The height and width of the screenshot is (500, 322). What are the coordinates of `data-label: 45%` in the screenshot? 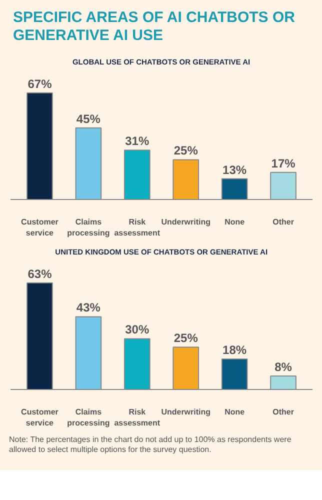 It's located at (88, 119).